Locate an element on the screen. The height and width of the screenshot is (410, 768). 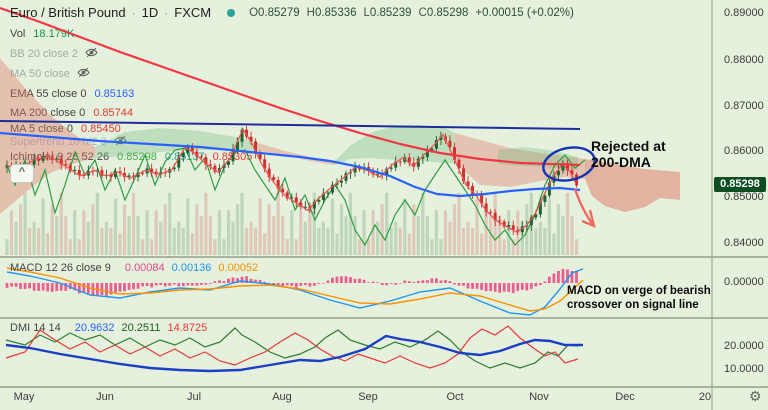
dmi-axis-label: 10.0000 is located at coordinates (744, 369).